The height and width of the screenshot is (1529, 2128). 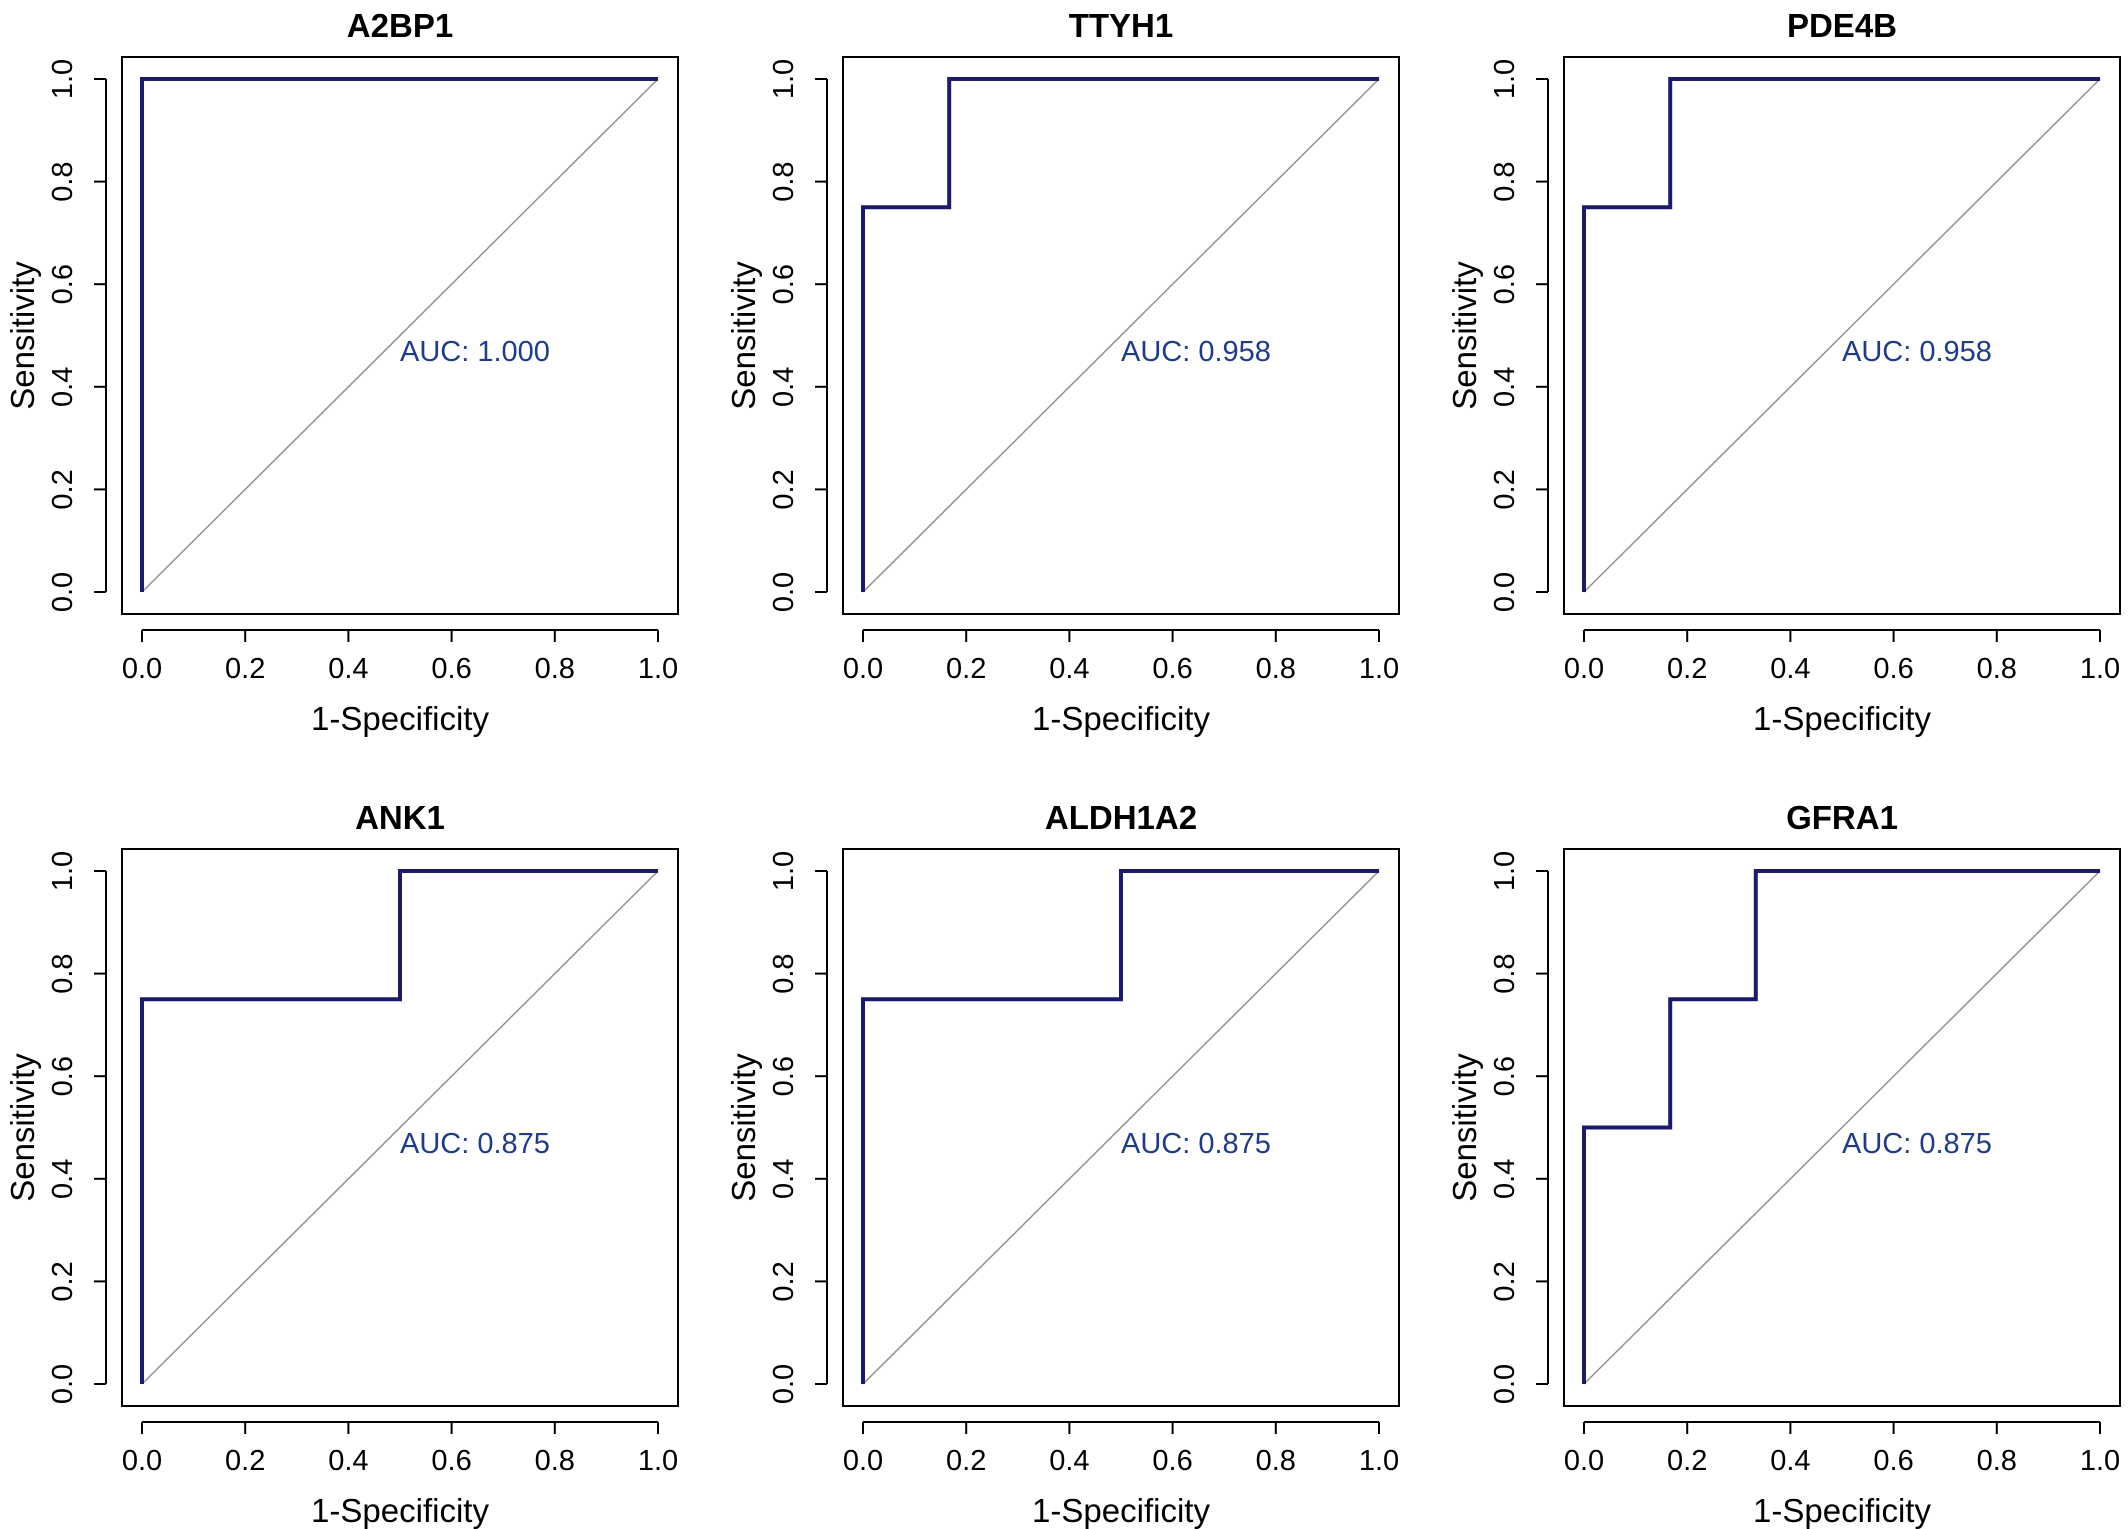 I want to click on panel-title: ANK1, so click(x=400, y=817).